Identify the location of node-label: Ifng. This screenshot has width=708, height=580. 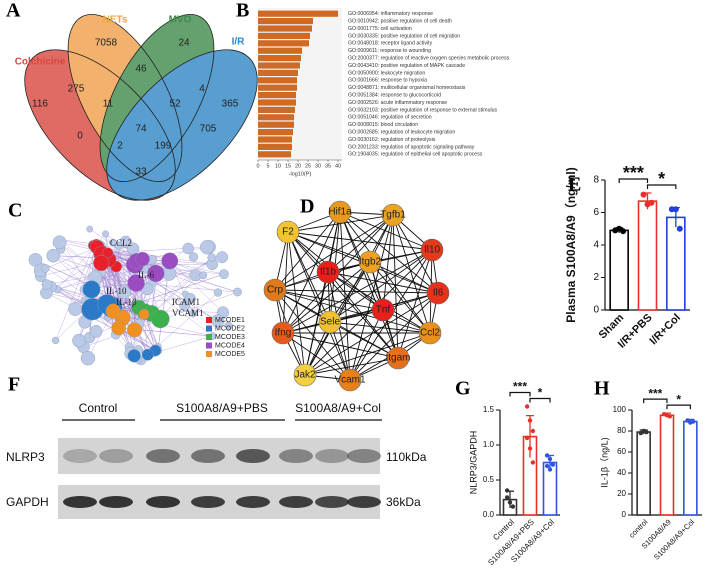
(283, 333).